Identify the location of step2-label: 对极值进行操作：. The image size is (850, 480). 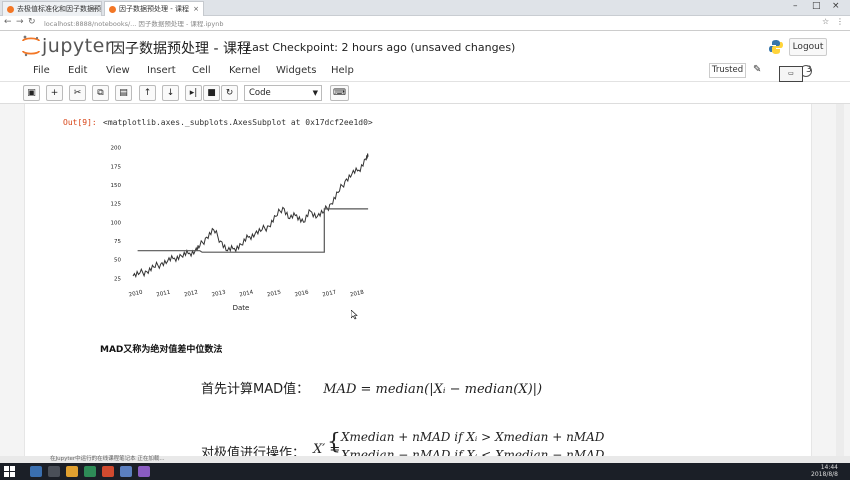
(253, 451).